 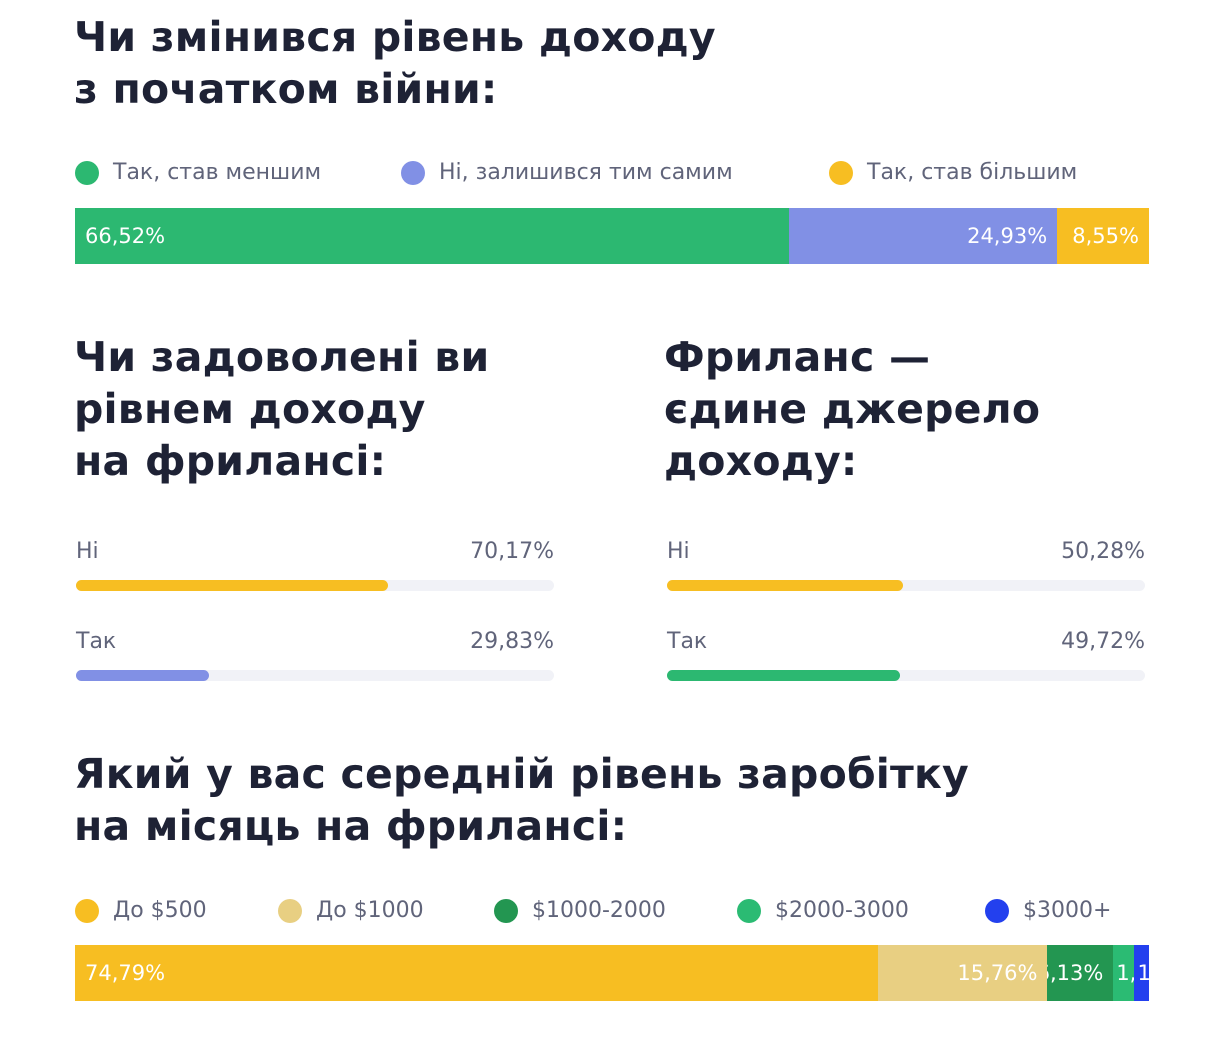 I want to click on legend-label: Так, став більшим, so click(x=972, y=172).